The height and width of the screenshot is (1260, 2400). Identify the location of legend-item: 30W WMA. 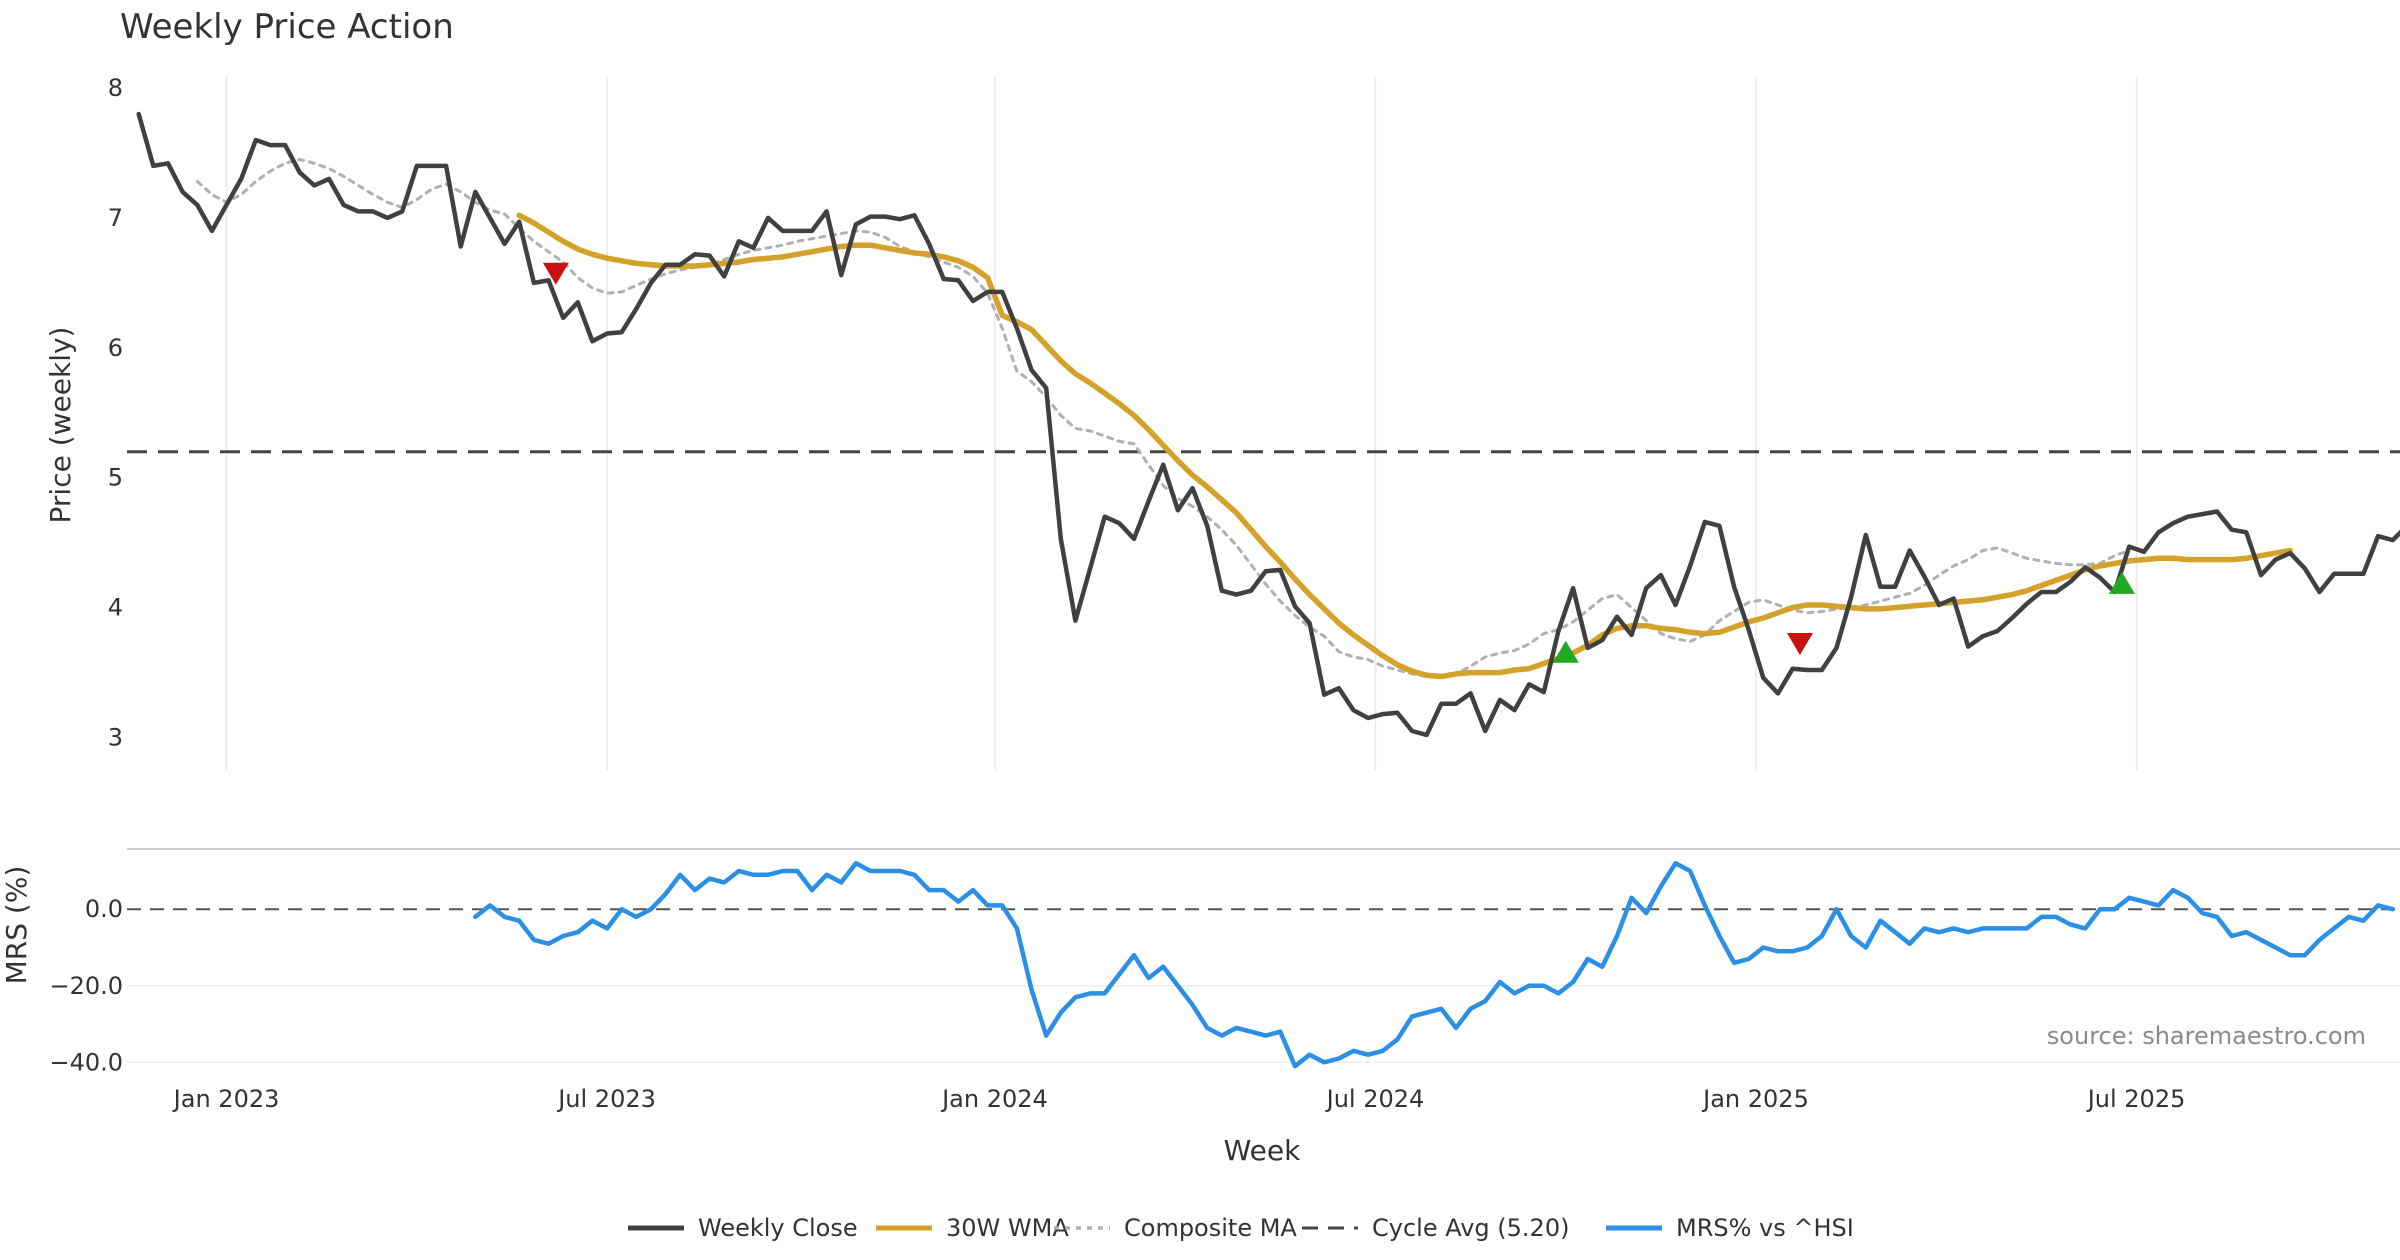
(972, 1228).